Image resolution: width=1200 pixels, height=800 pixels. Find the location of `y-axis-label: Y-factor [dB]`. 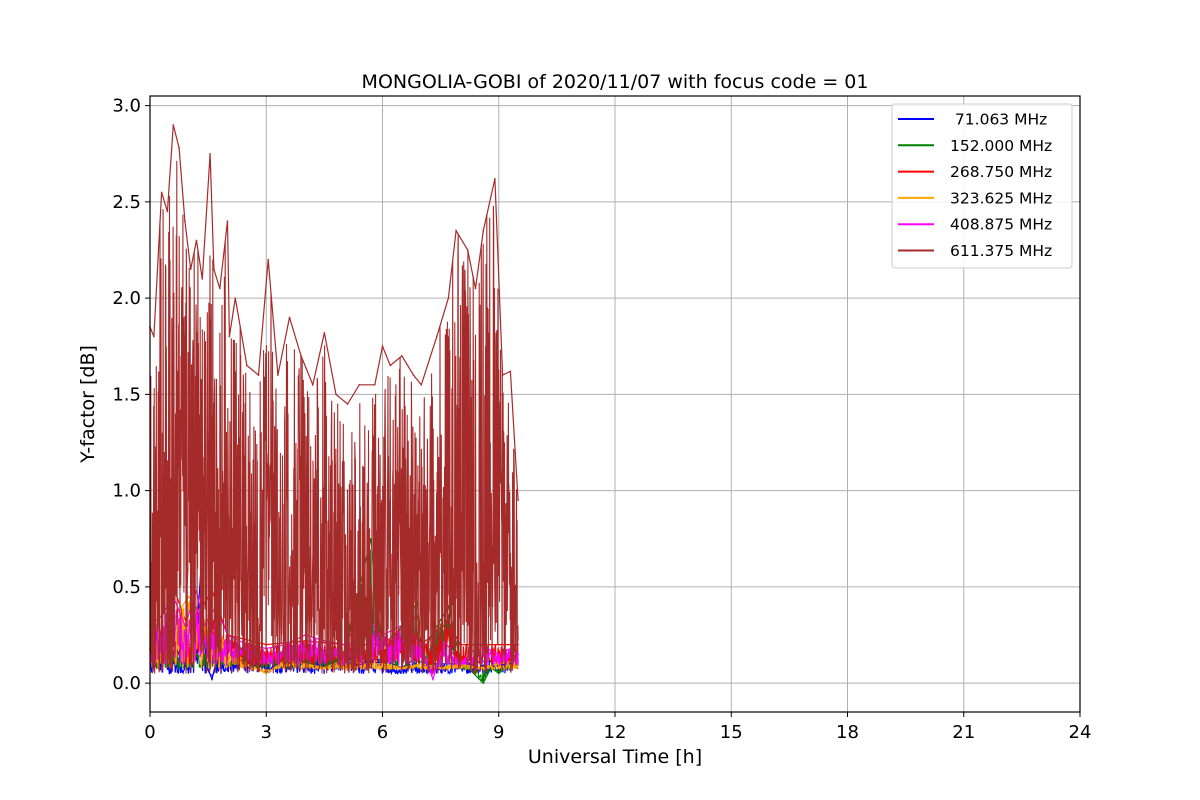

y-axis-label: Y-factor [dB] is located at coordinates (88, 404).